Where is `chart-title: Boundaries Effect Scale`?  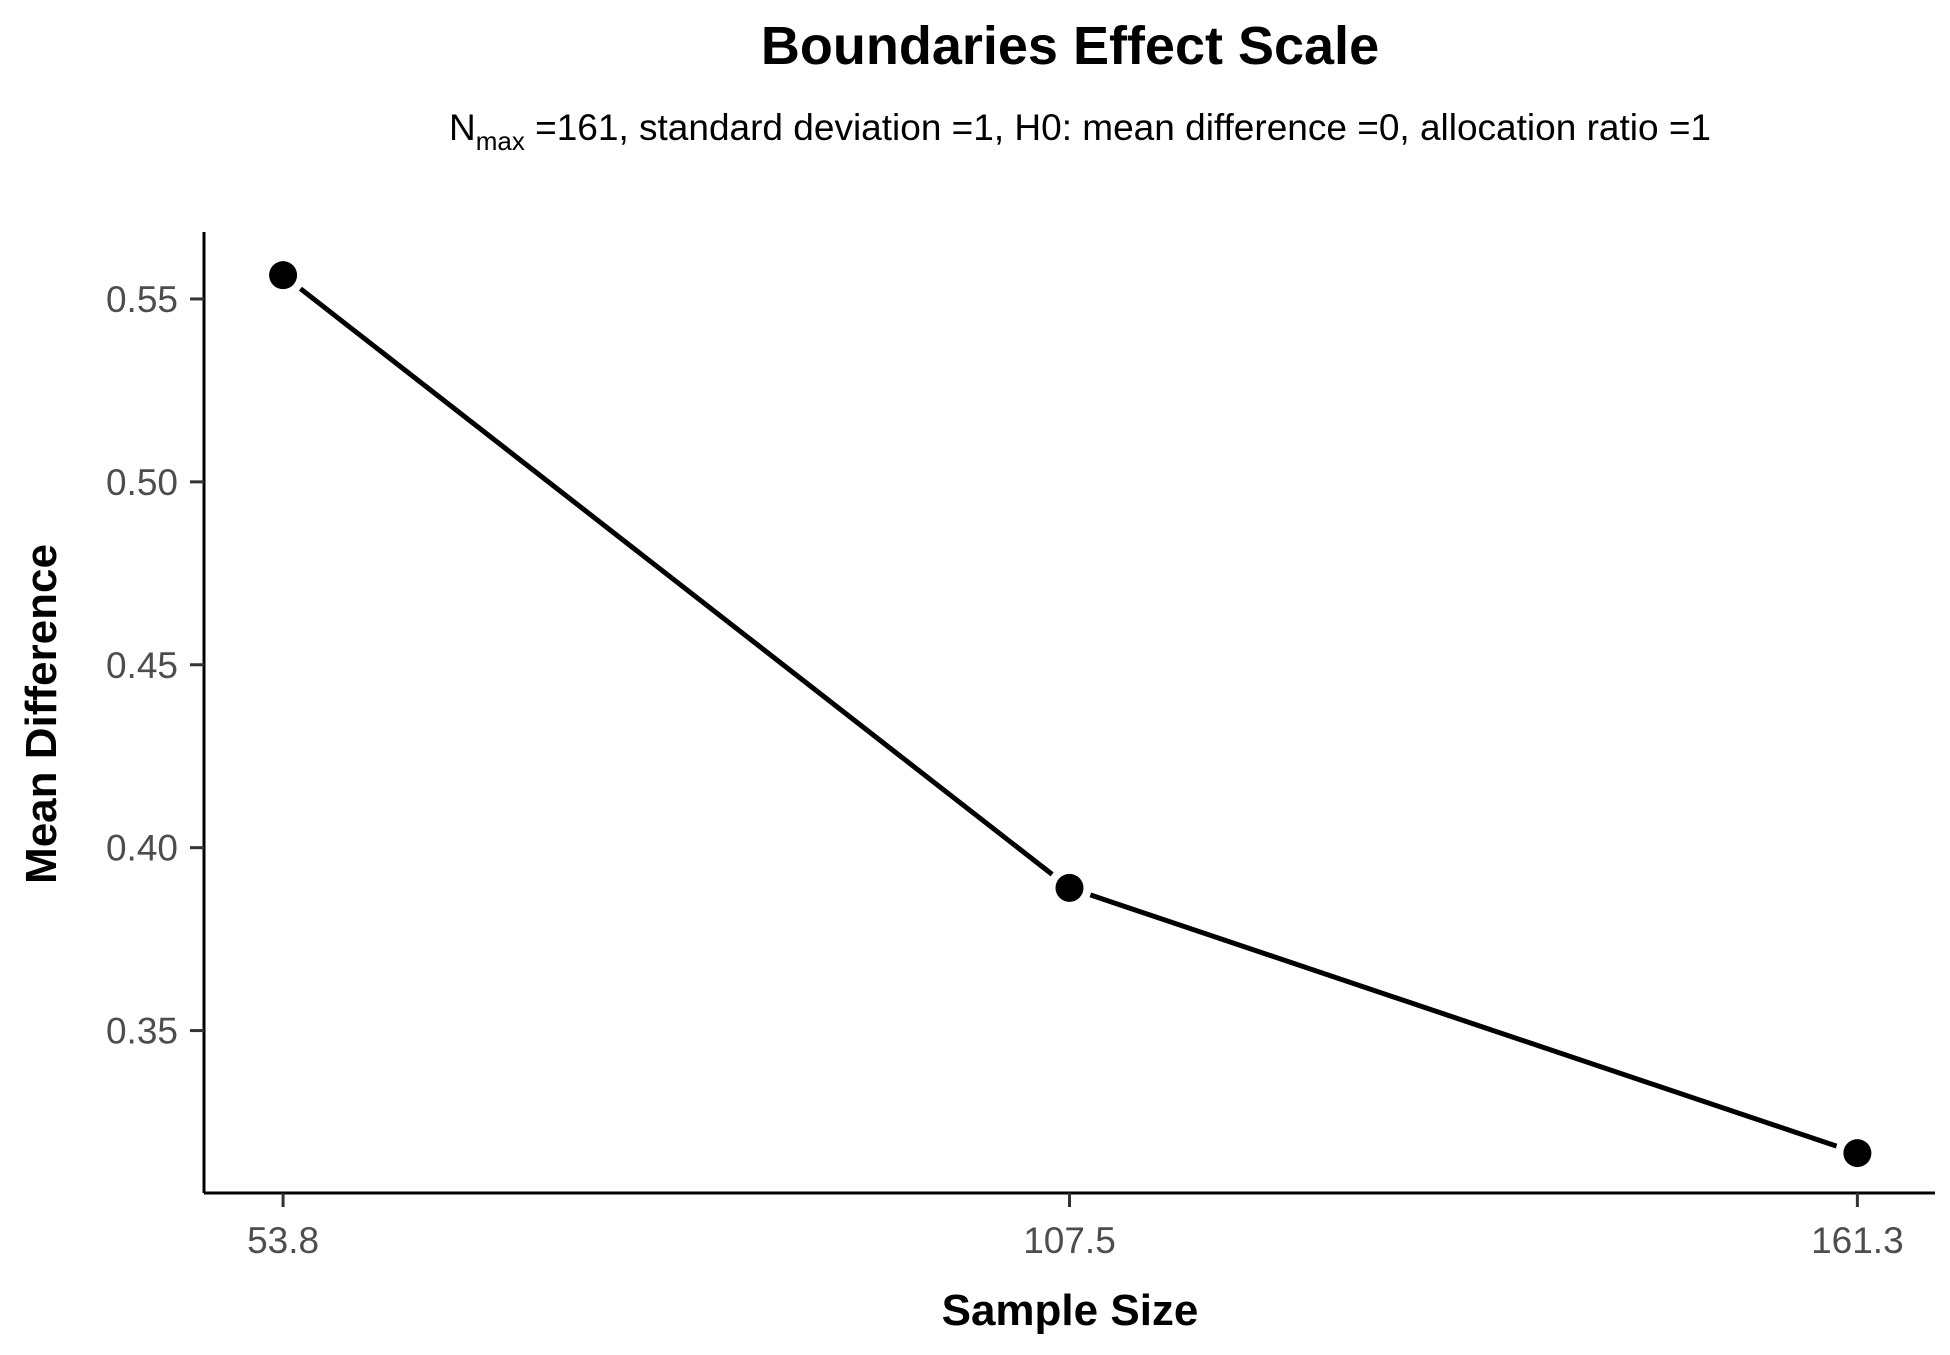
chart-title: Boundaries Effect Scale is located at coordinates (1070, 46).